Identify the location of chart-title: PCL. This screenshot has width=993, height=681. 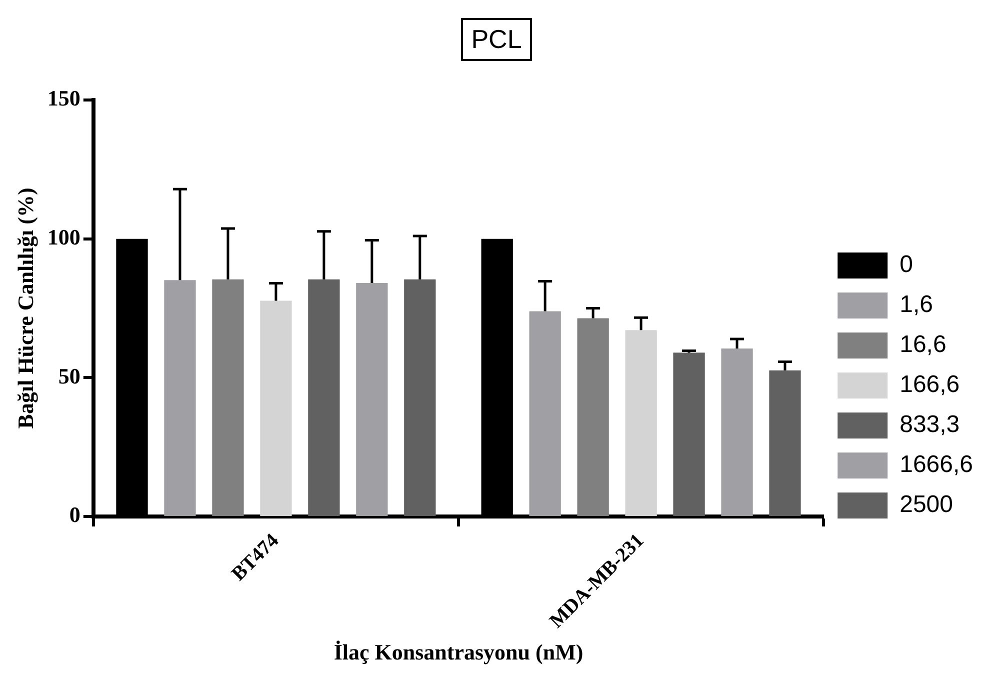
(496, 39).